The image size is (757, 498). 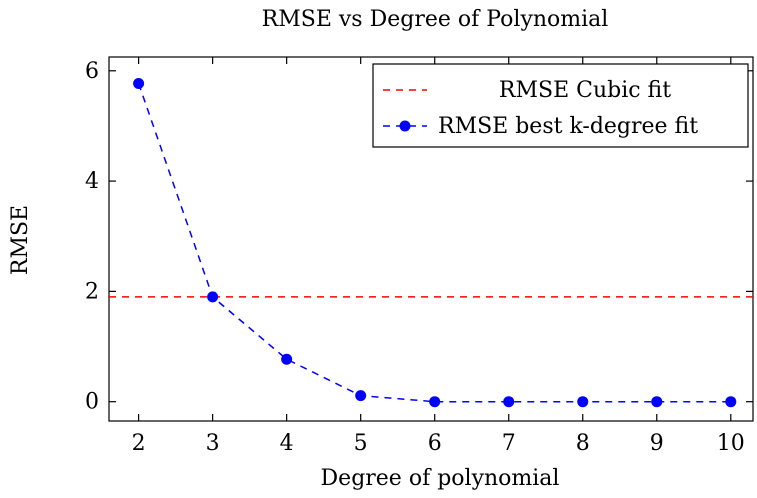 What do you see at coordinates (509, 443) in the screenshot?
I see `x-tick-label: 7` at bounding box center [509, 443].